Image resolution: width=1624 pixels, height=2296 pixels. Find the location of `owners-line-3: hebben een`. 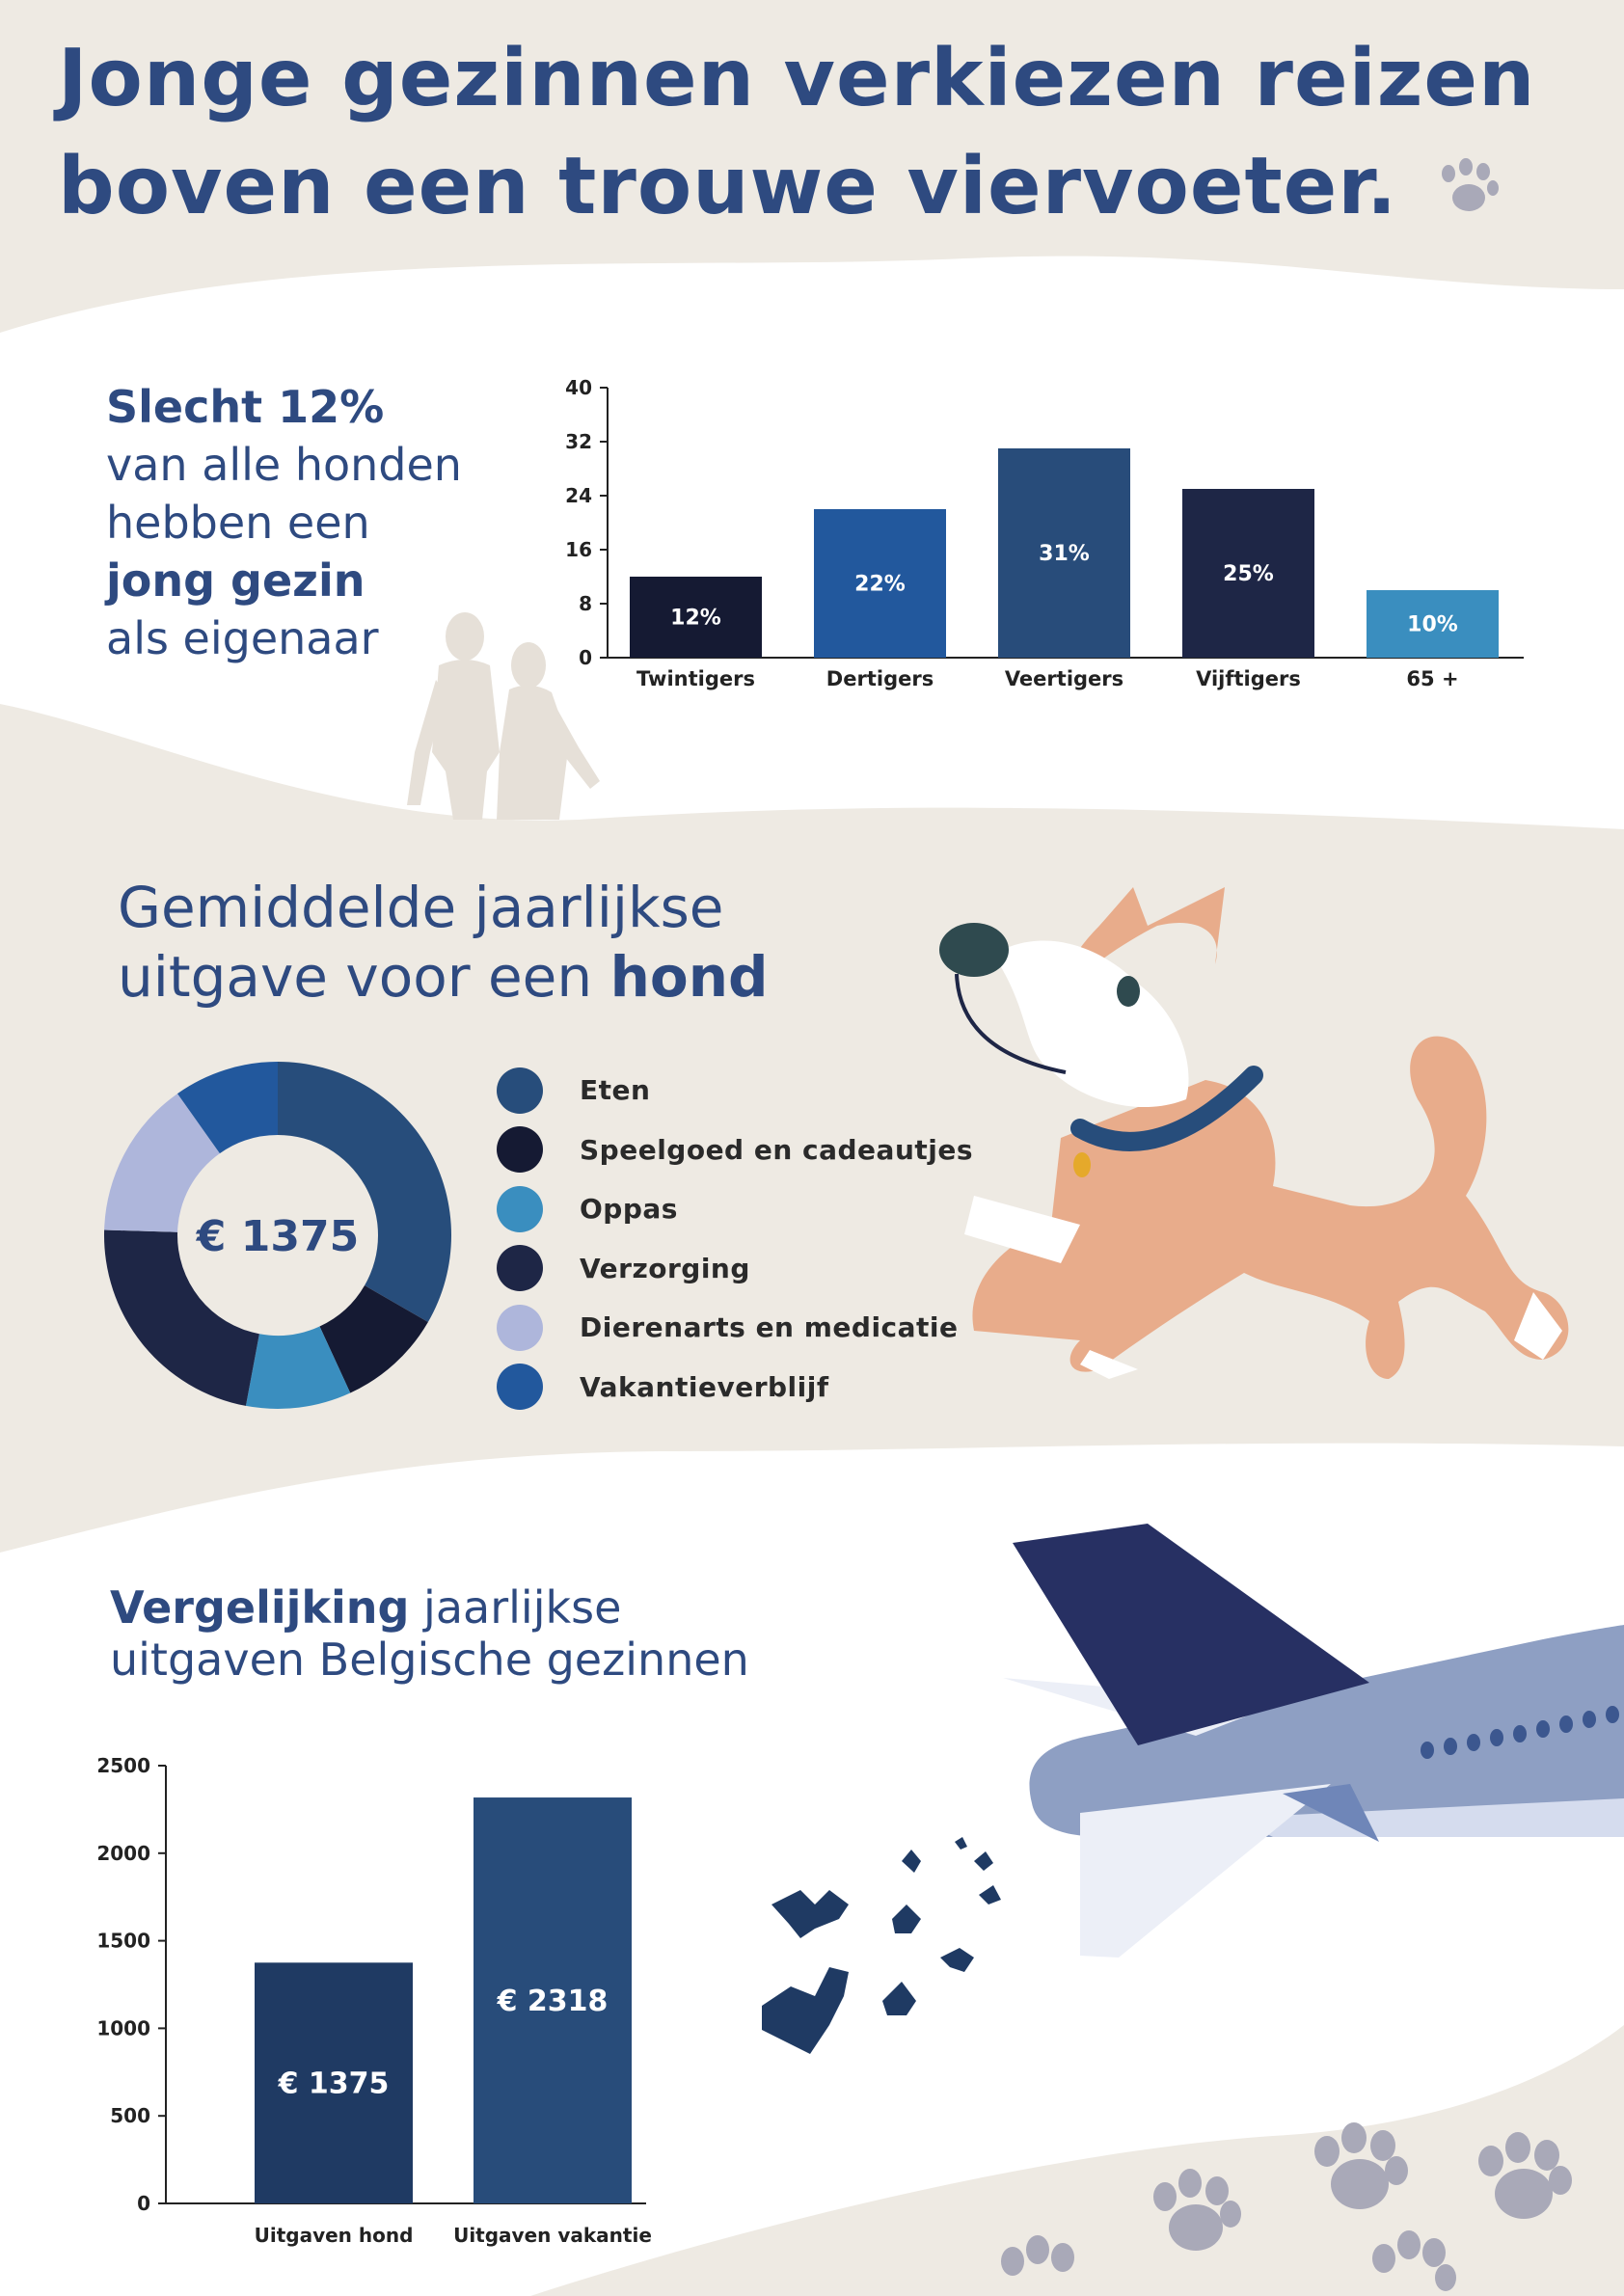

owners-line-3: hebben een is located at coordinates (238, 523).